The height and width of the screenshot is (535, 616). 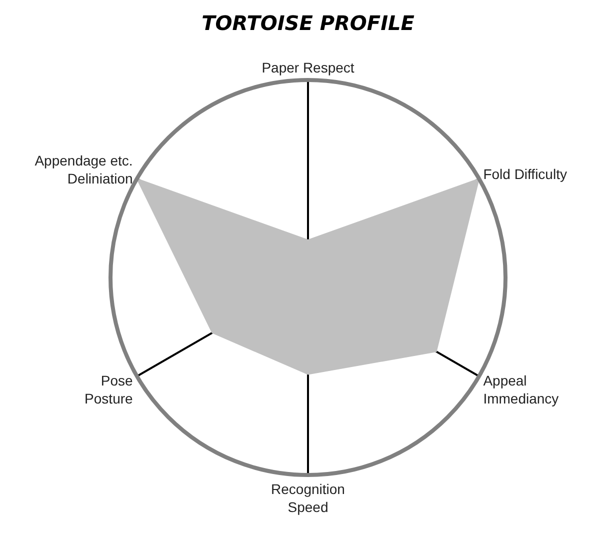 I want to click on chart-title: TORTOISE PROFILE, so click(x=308, y=23).